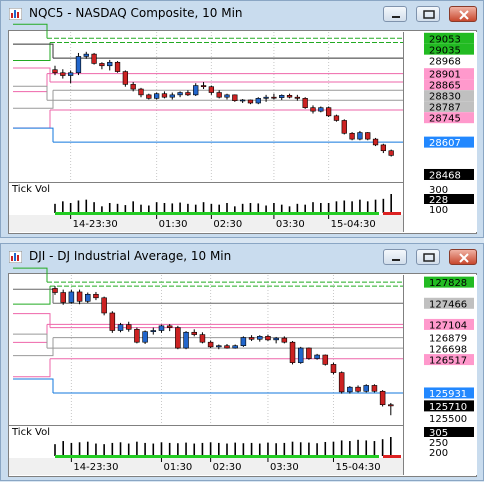  I want to click on window-title: DJI - DJ Industrial Average, 10 Min, so click(130, 256).